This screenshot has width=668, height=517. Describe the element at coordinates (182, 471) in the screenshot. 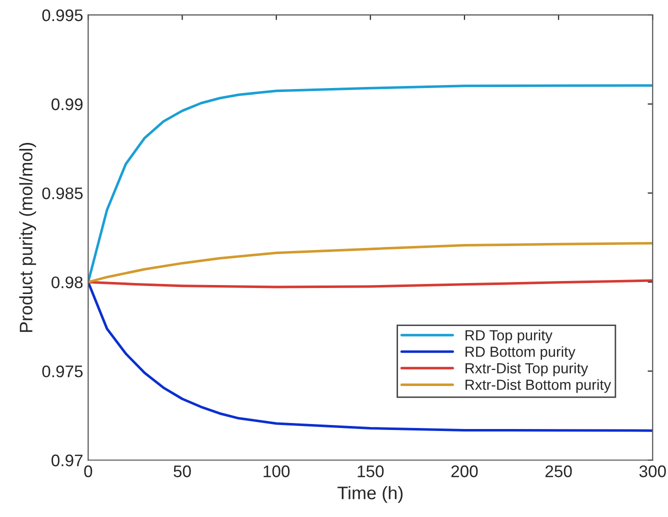

I see `x-tick-label: 50` at that location.